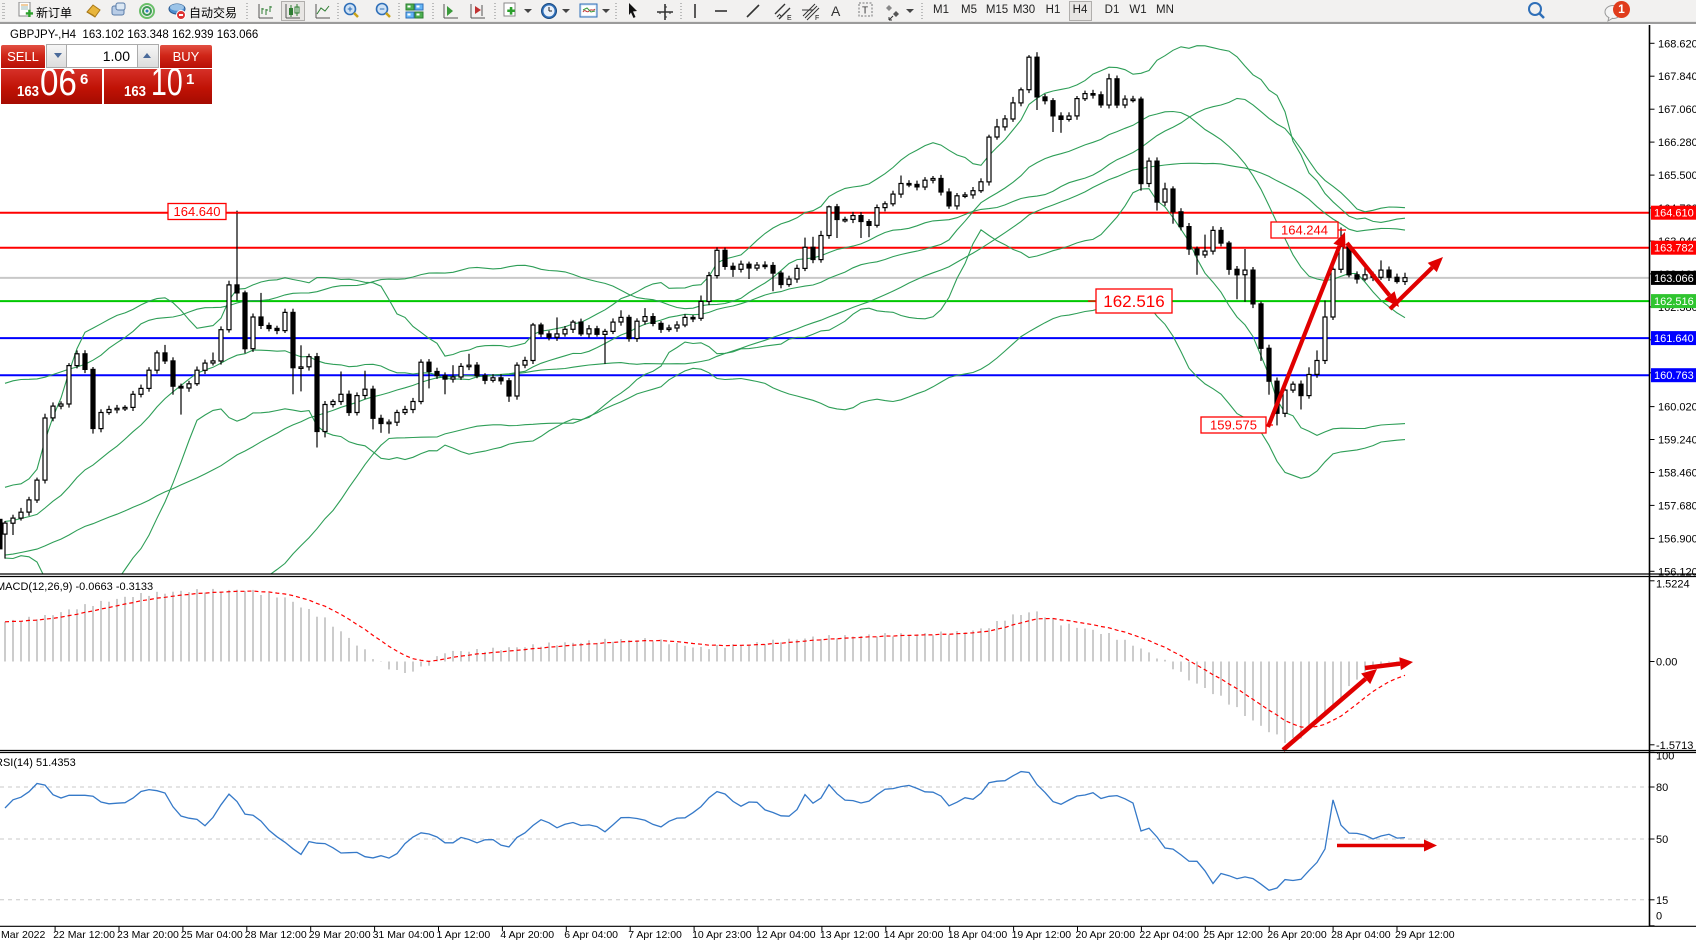 The image size is (1696, 945). What do you see at coordinates (1662, 788) in the screenshot?
I see `svg-text: 80` at bounding box center [1662, 788].